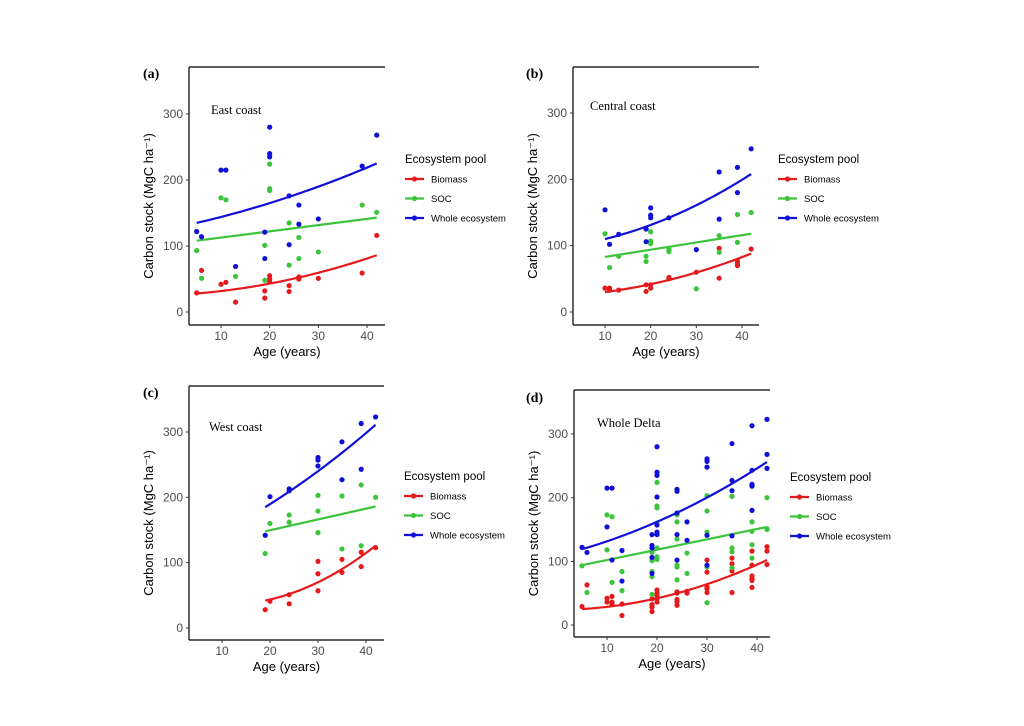 This screenshot has width=1024, height=726. I want to click on x-axis-title: Age (years), so click(671, 663).